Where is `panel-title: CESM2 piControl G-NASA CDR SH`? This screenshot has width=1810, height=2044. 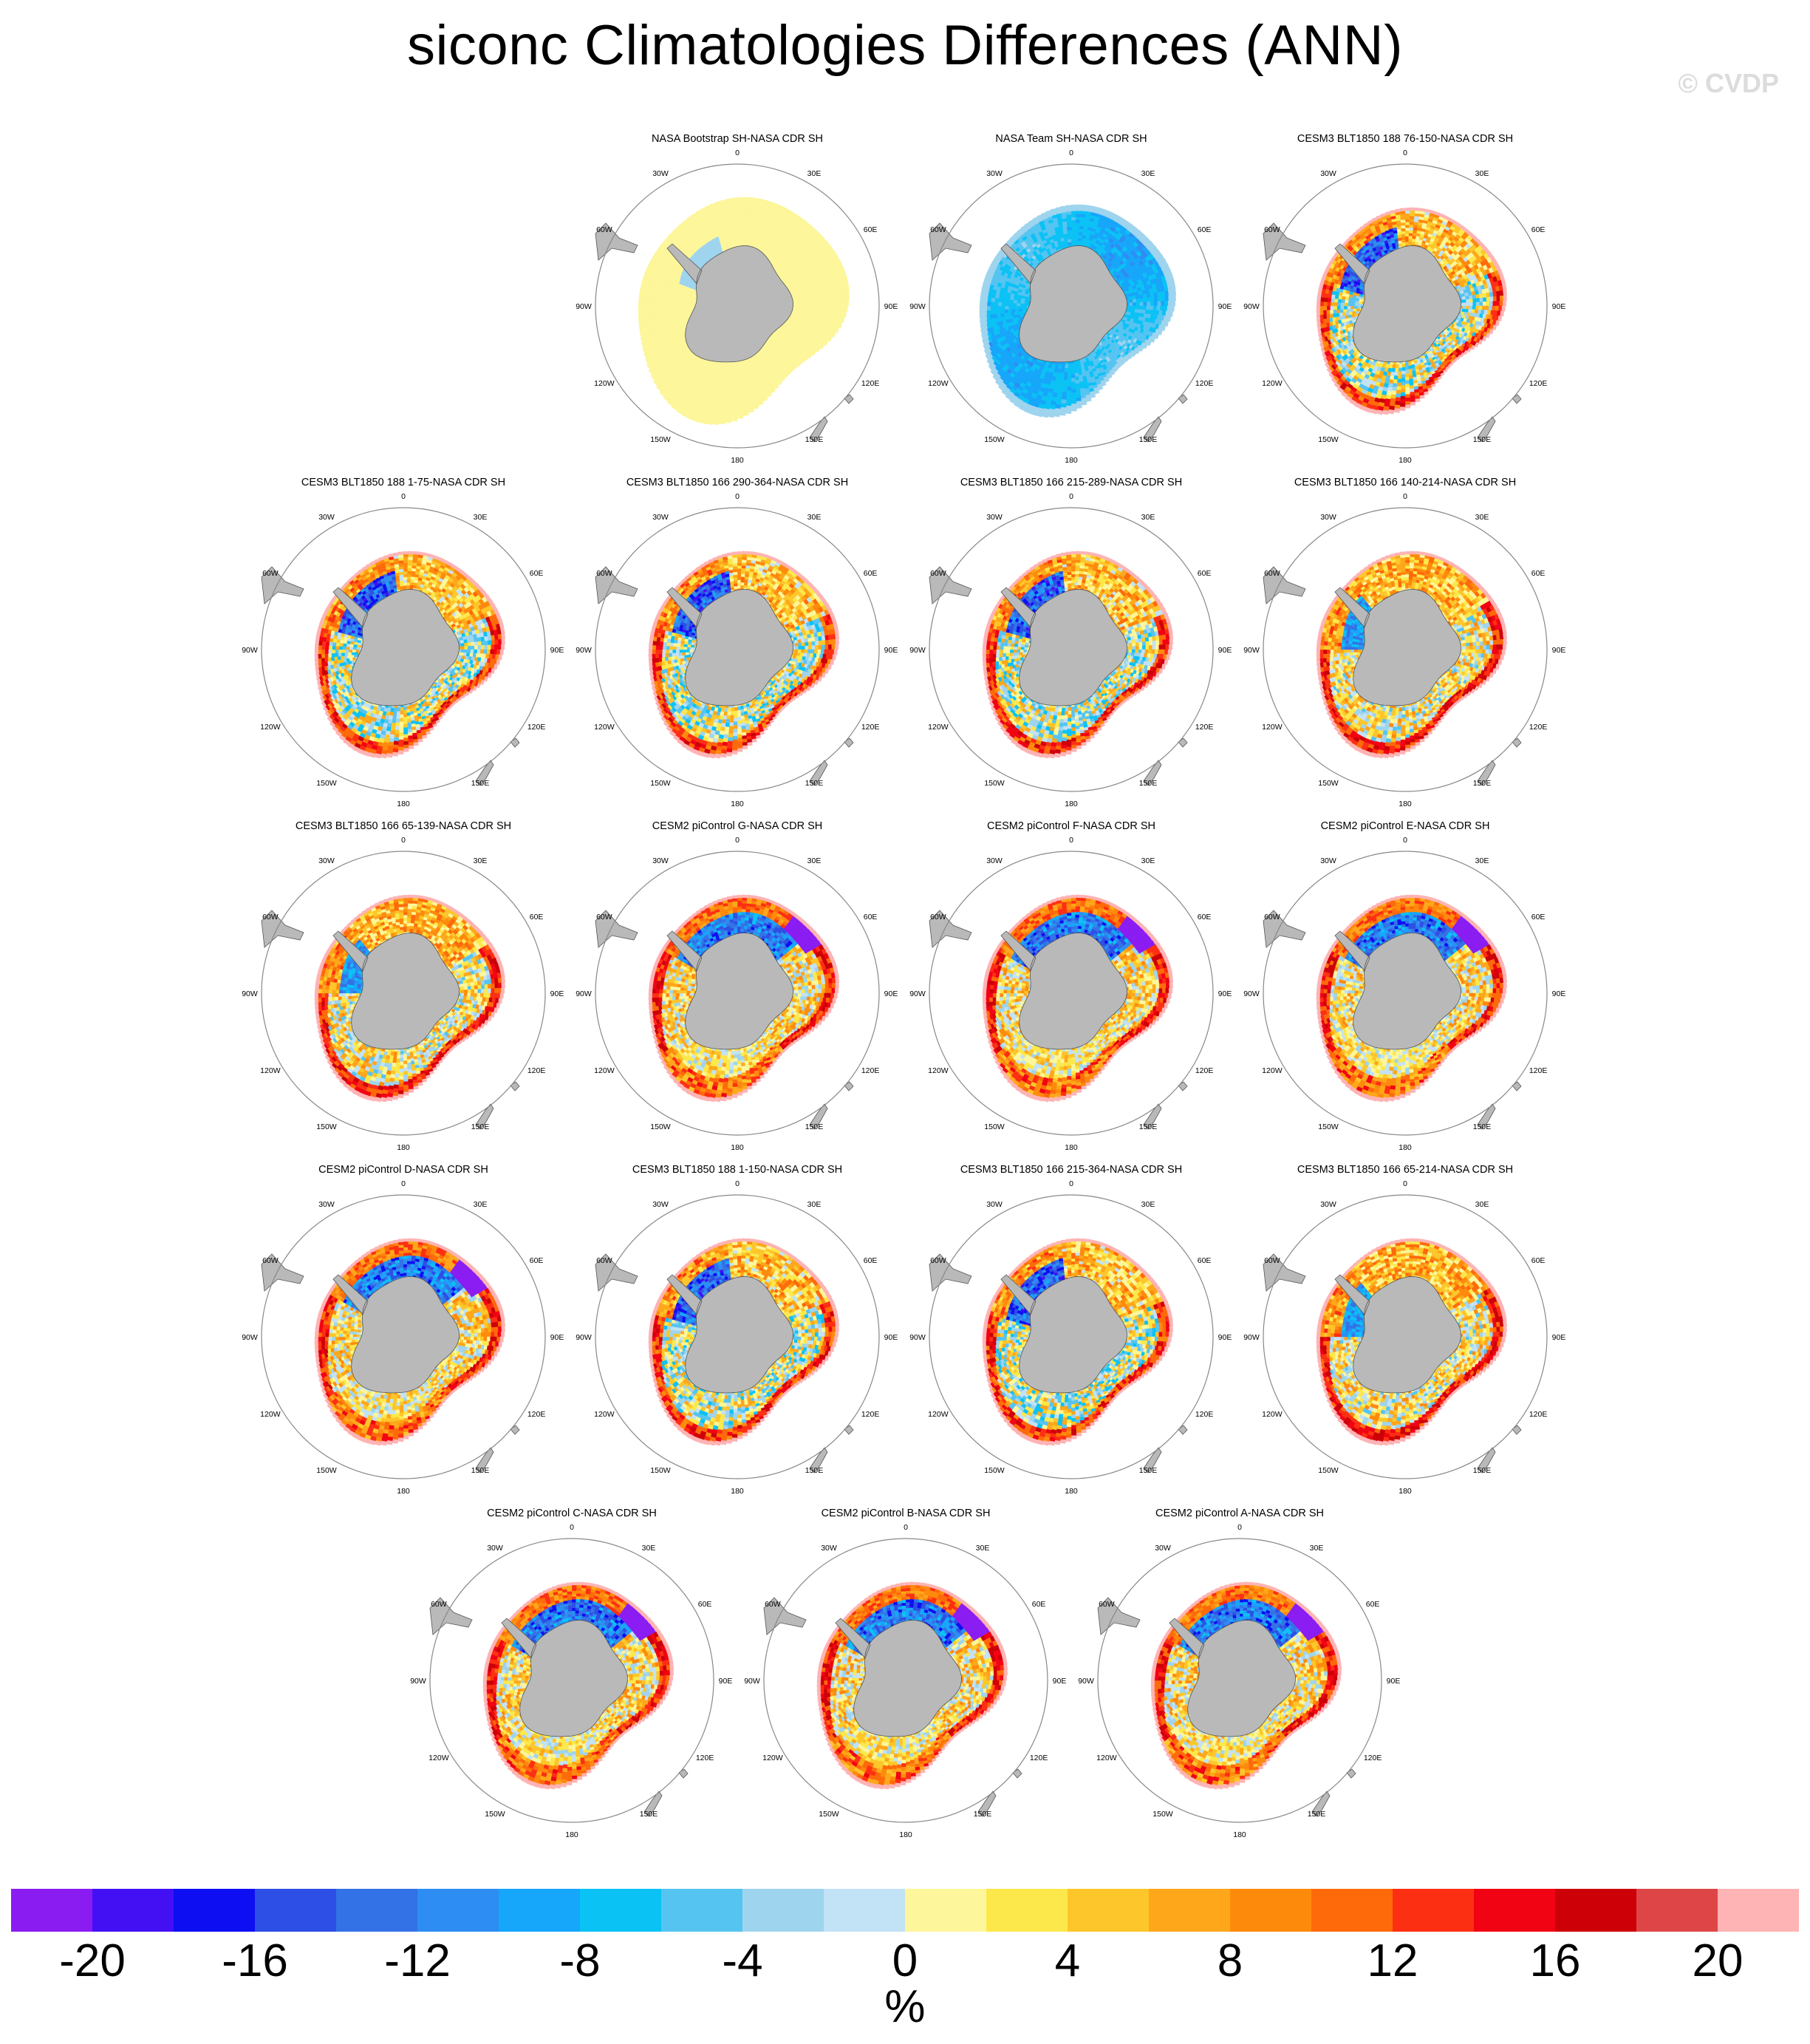 panel-title: CESM2 piControl G-NASA CDR SH is located at coordinates (737, 826).